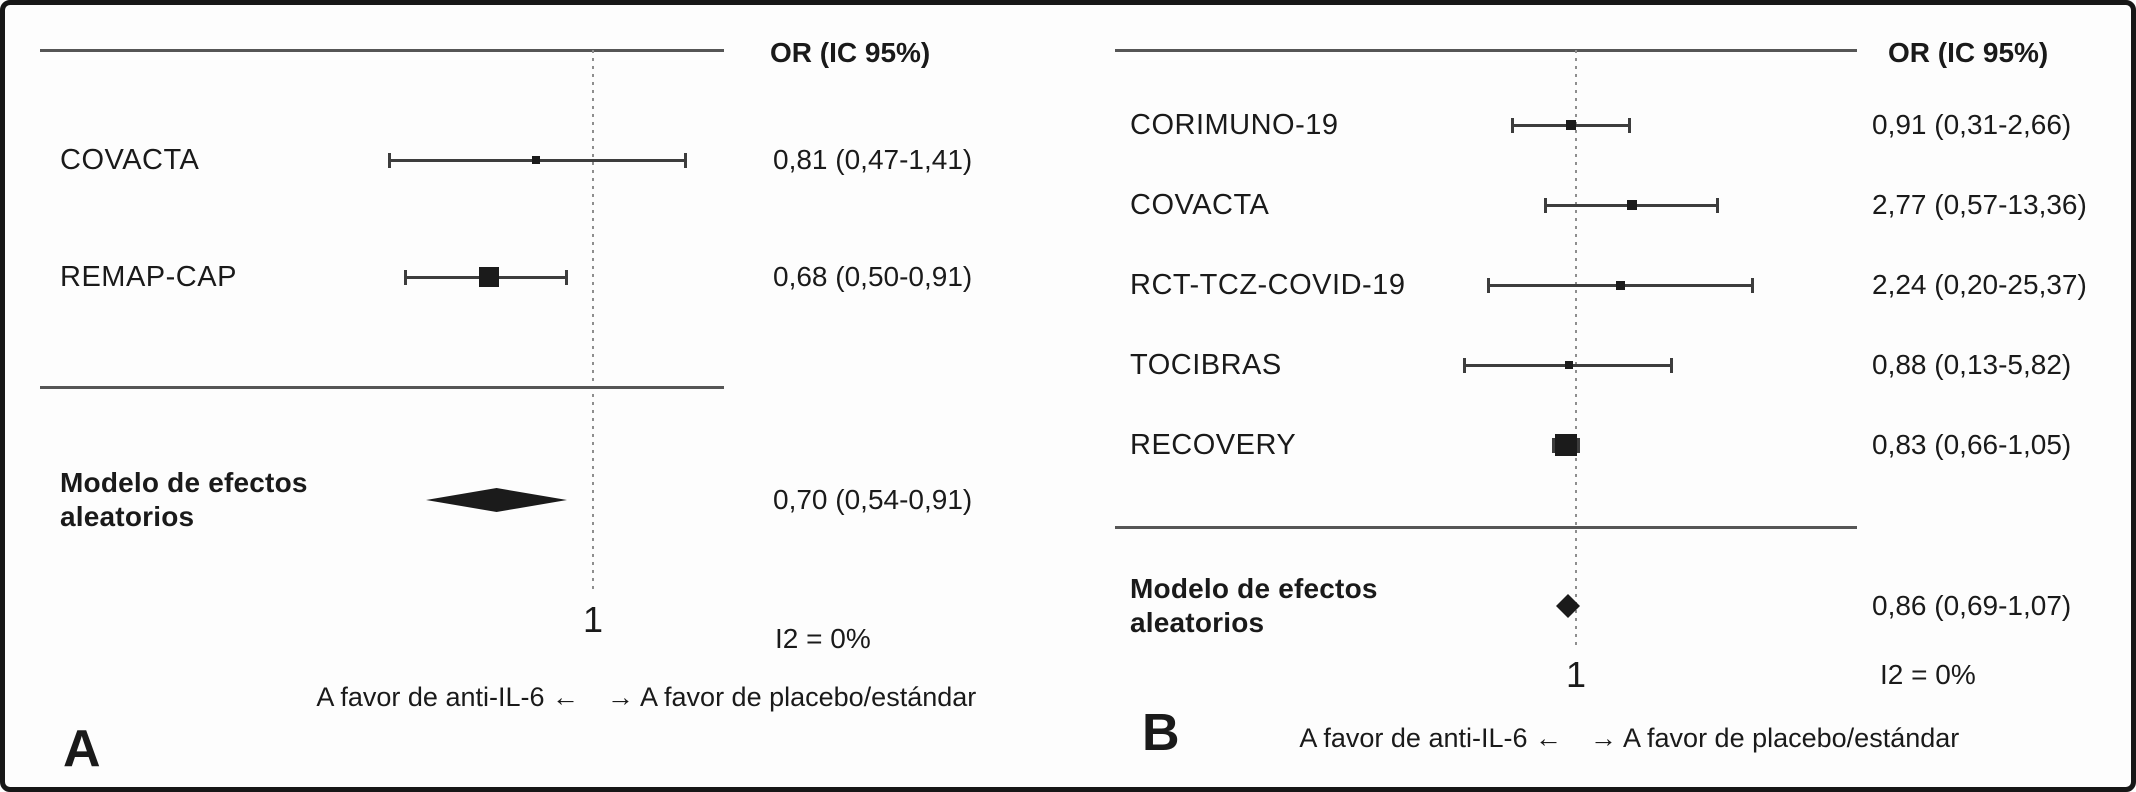 This screenshot has width=2136, height=792. What do you see at coordinates (1206, 365) in the screenshot?
I see `study-label: TOCIBRAS` at bounding box center [1206, 365].